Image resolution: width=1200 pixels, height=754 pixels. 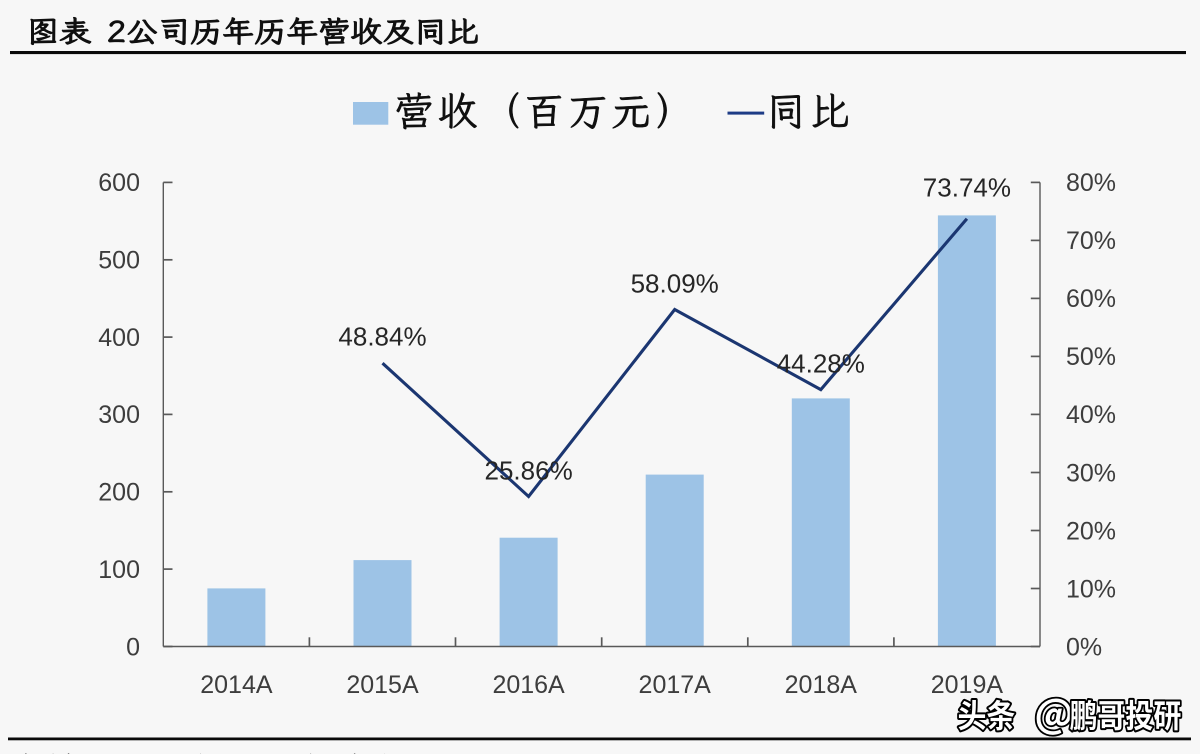 I want to click on svg-text: 100, so click(x=119, y=570).